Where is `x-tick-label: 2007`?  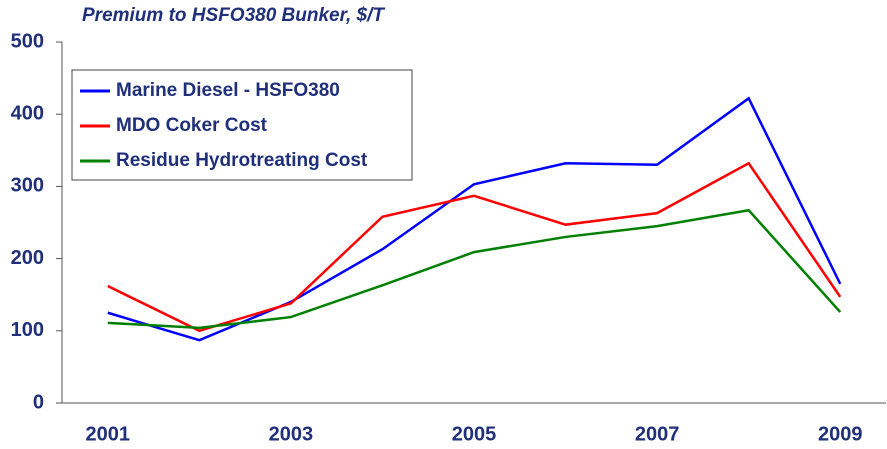
x-tick-label: 2007 is located at coordinates (657, 434).